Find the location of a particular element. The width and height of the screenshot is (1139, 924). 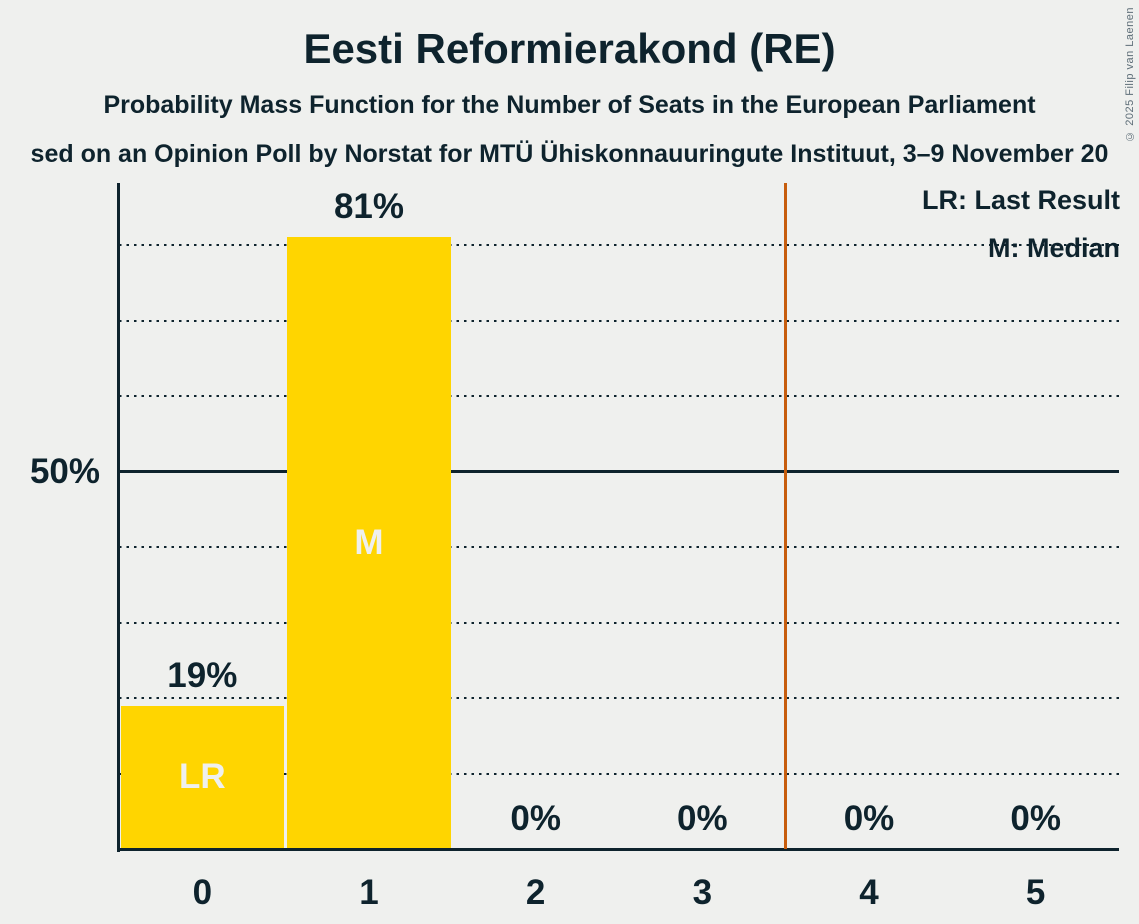

bar-value-label-seats-4: 0% is located at coordinates (869, 818).